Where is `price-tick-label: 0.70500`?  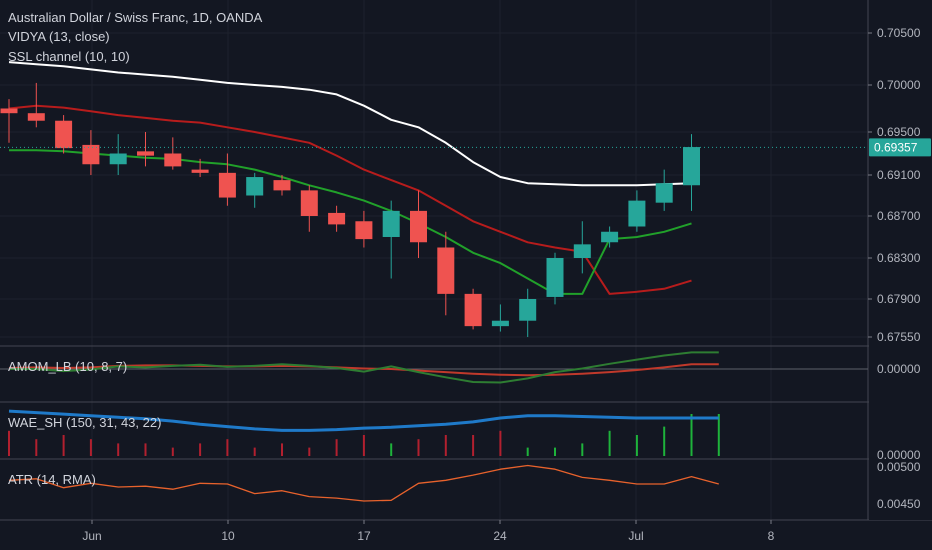 price-tick-label: 0.70500 is located at coordinates (899, 33).